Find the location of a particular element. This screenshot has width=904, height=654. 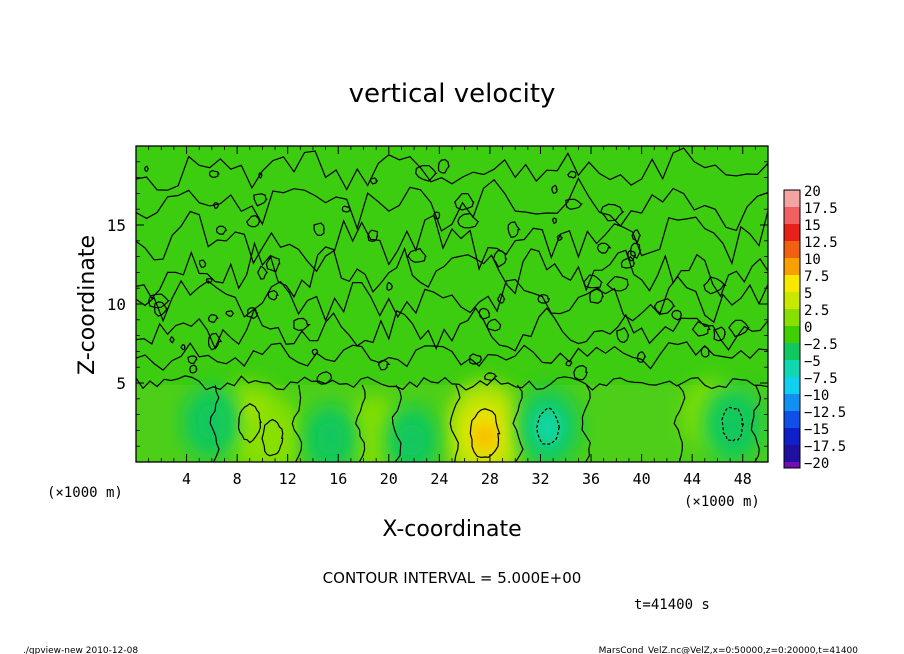

x-tick-label: 48 is located at coordinates (743, 479).